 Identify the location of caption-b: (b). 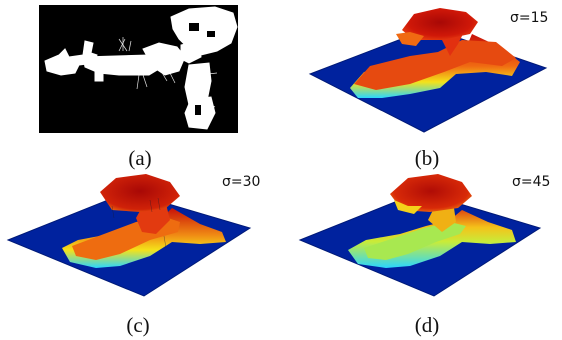
(427, 158).